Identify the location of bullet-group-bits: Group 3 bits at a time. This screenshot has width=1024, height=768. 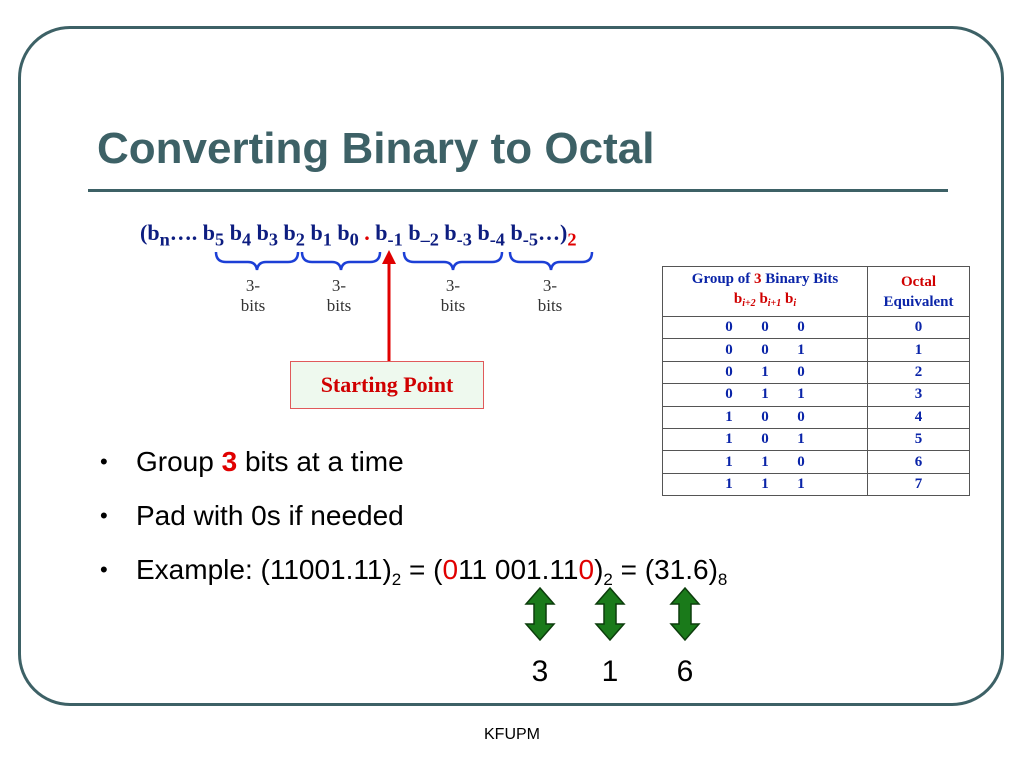
(413, 469).